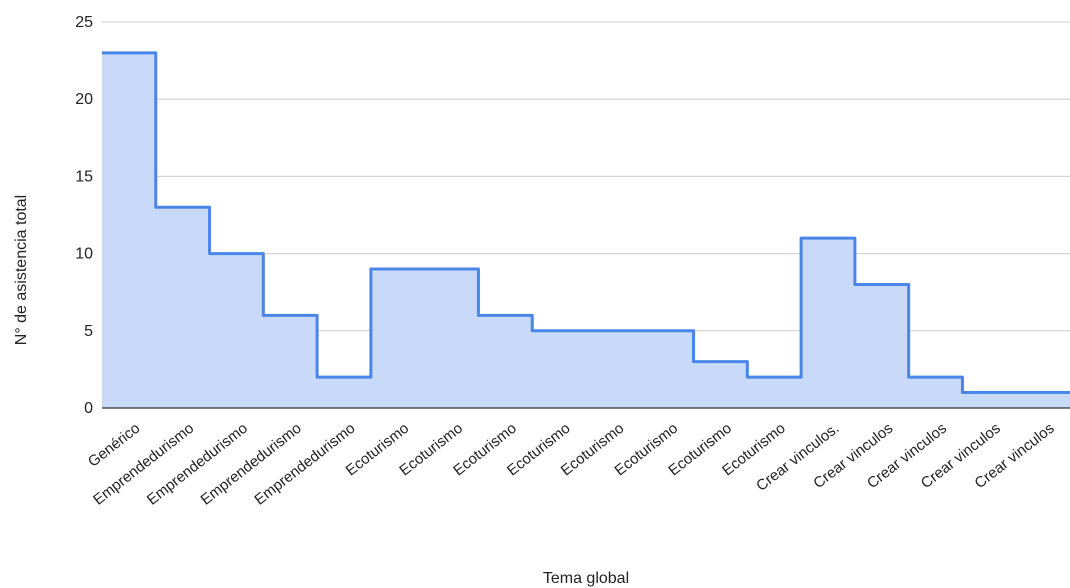  Describe the element at coordinates (88, 408) in the screenshot. I see `y-tick-label: 0` at that location.